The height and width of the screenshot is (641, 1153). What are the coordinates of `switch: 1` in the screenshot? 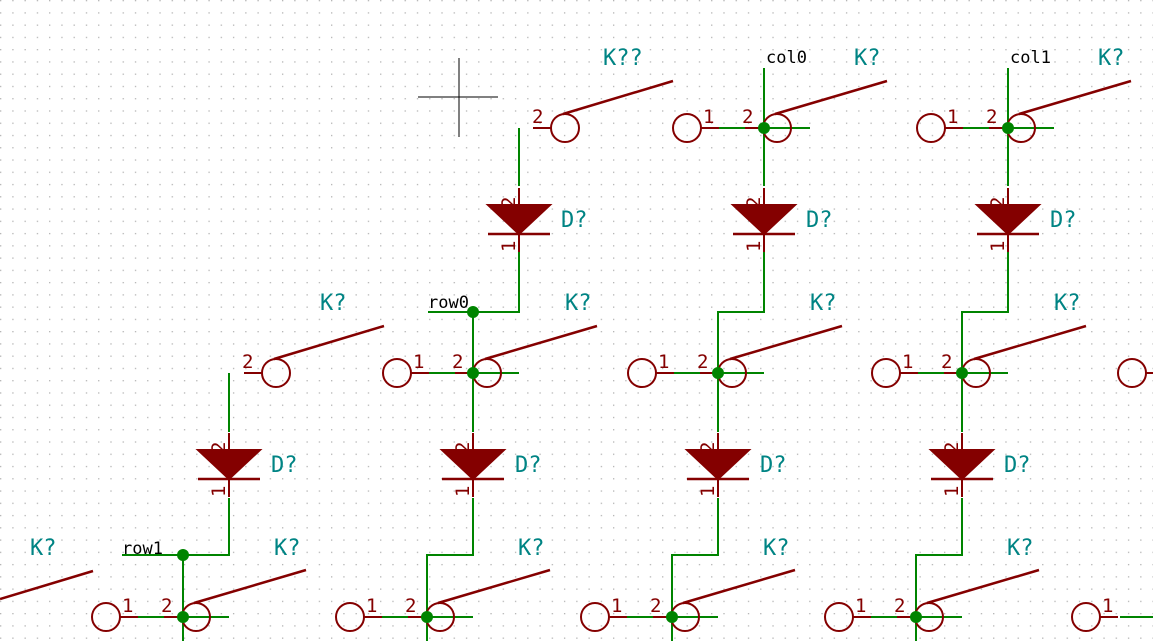 It's located at (1094, 613).